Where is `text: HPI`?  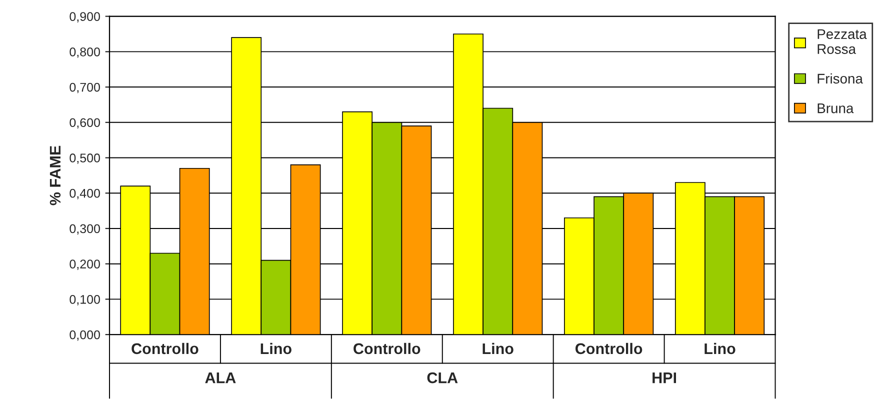 text: HPI is located at coordinates (664, 378).